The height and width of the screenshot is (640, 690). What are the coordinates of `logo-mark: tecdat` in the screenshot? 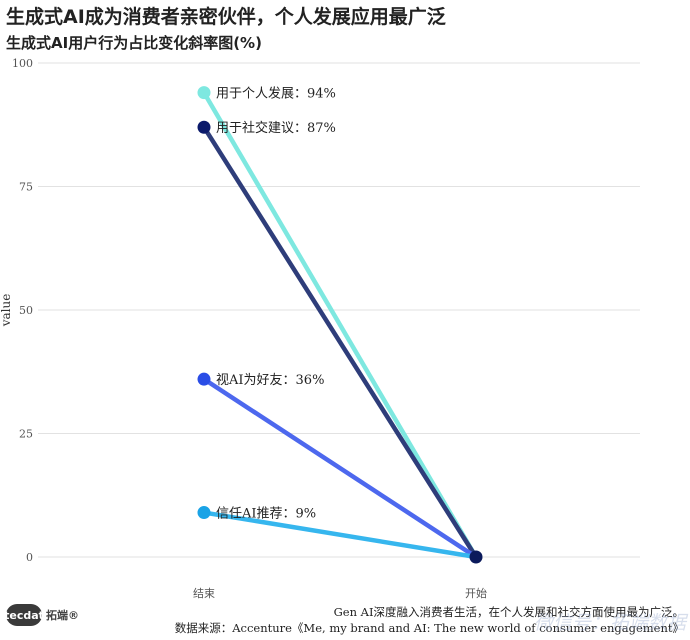 It's located at (24, 615).